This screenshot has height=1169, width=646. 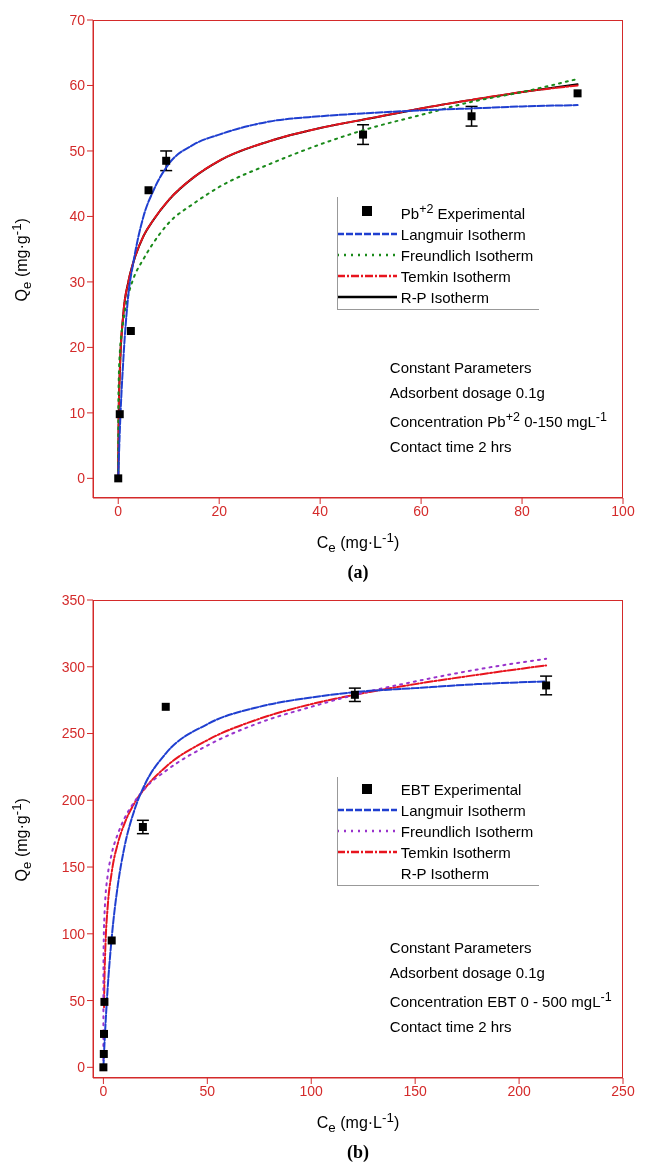 What do you see at coordinates (463, 212) in the screenshot?
I see `legend-label: Pb$^{+2}$ Experimental` at bounding box center [463, 212].